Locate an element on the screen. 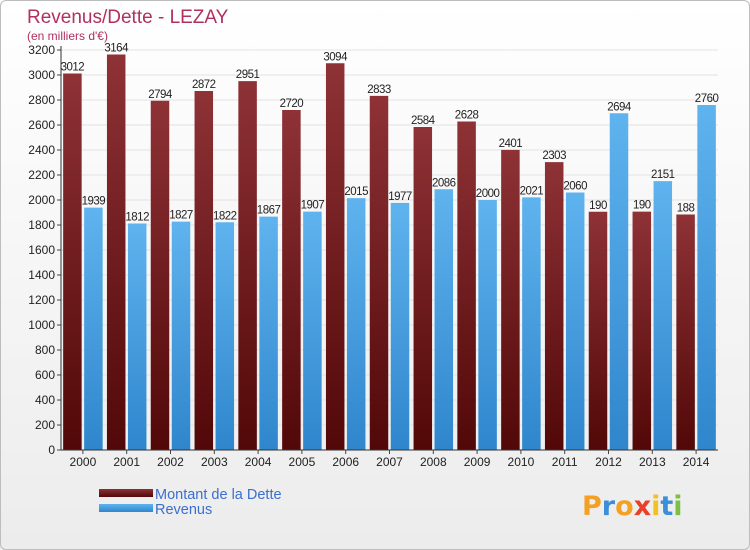 The image size is (750, 550). bar-debt-2006 is located at coordinates (335, 256).